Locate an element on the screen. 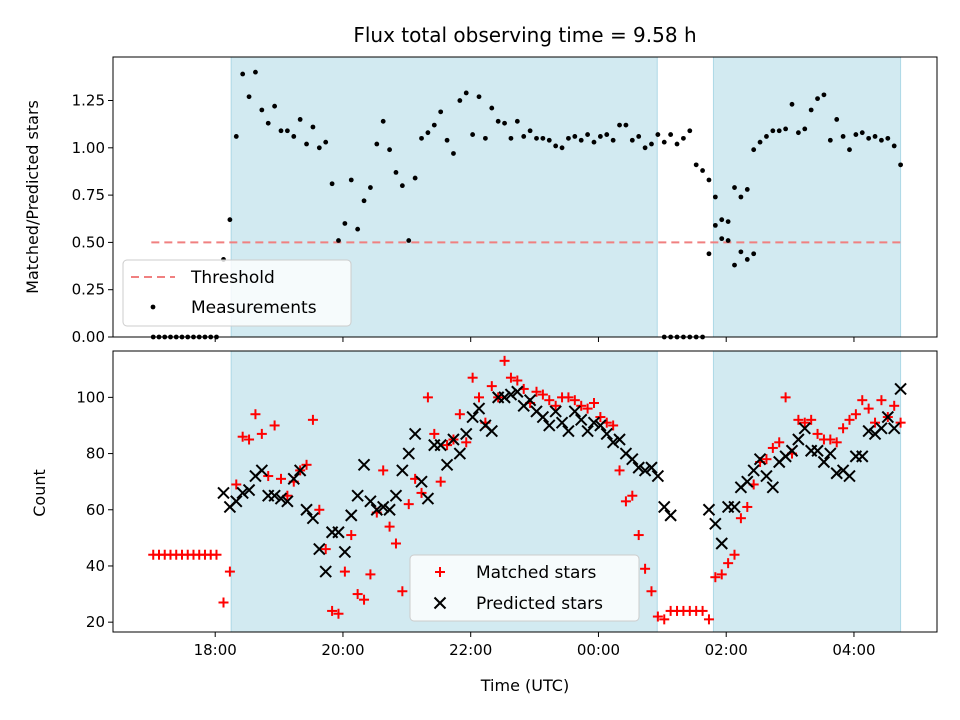 The height and width of the screenshot is (720, 960). y-tick-label: 1.00 is located at coordinates (88, 148).